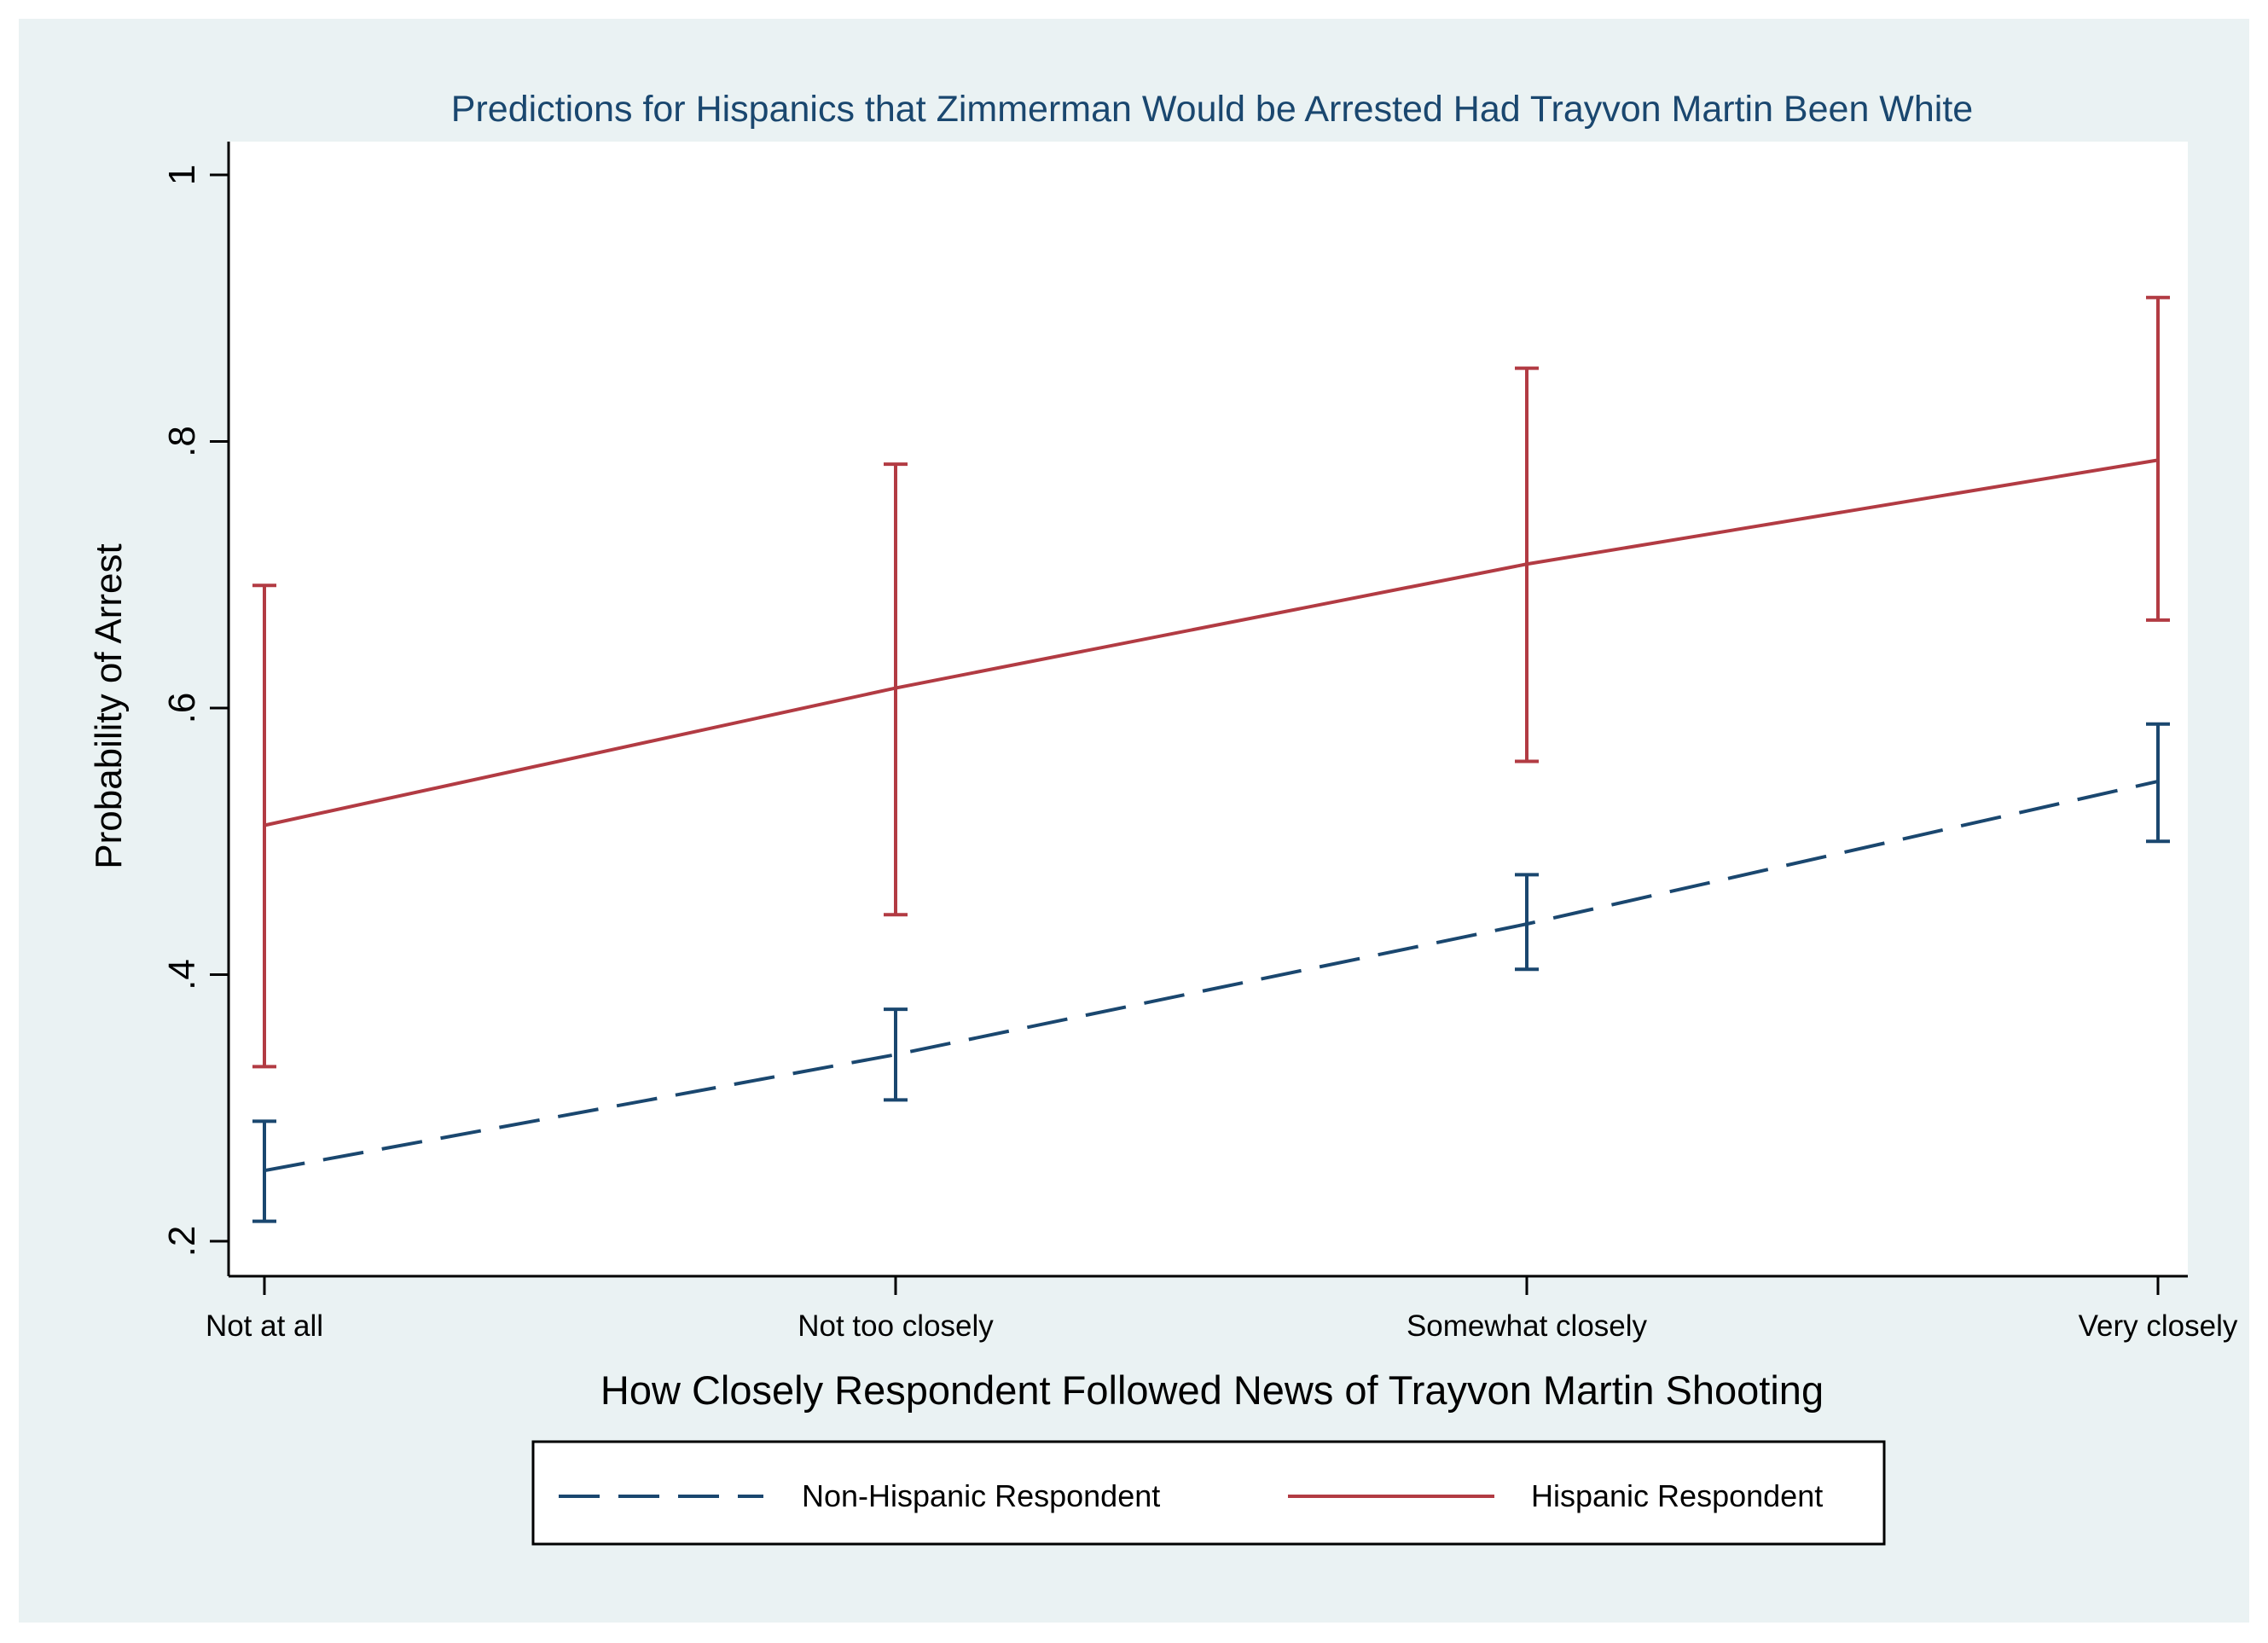  Describe the element at coordinates (182, 441) in the screenshot. I see `y-tick-label: .8` at that location.